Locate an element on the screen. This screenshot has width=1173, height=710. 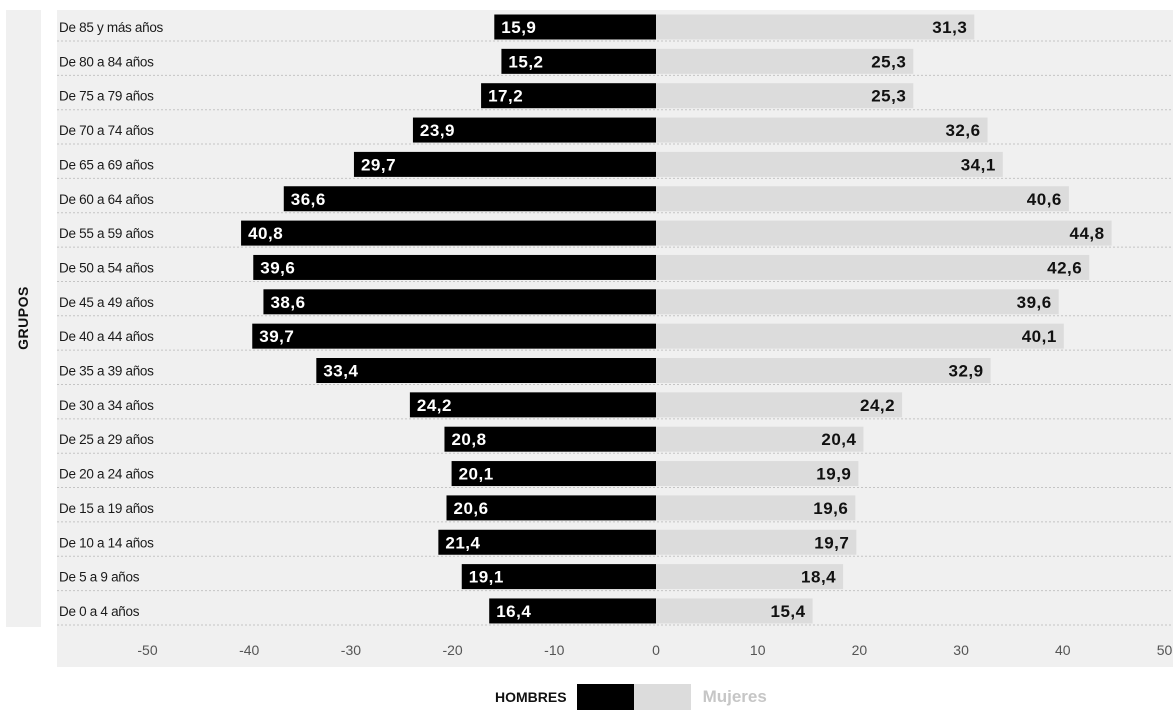
value-label-mujeres: 19,6 is located at coordinates (830, 508).